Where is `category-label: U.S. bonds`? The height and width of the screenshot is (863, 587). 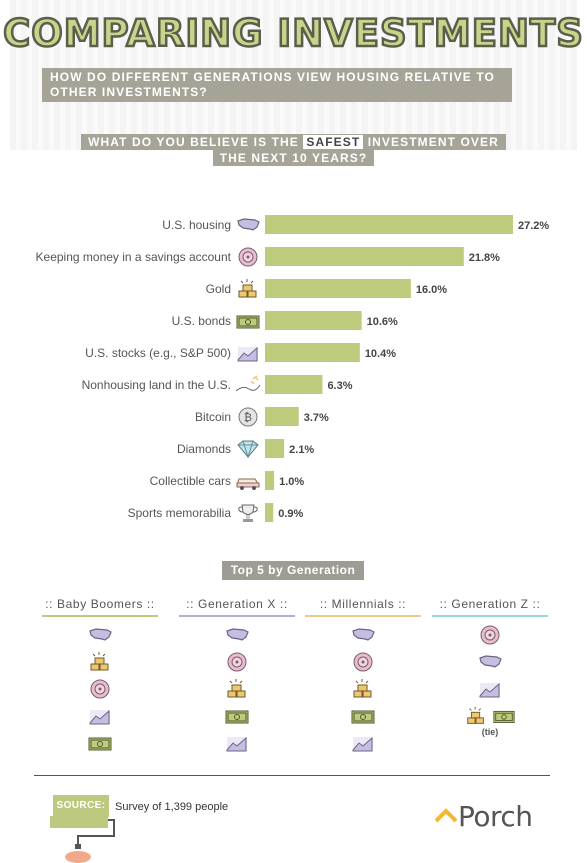 category-label: U.S. bonds is located at coordinates (201, 321).